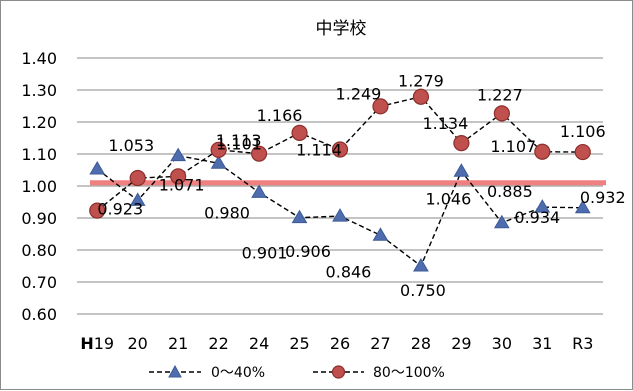 This screenshot has height=391, width=633. What do you see at coordinates (39, 154) in the screenshot?
I see `y-tick-label: 1.10` at bounding box center [39, 154].